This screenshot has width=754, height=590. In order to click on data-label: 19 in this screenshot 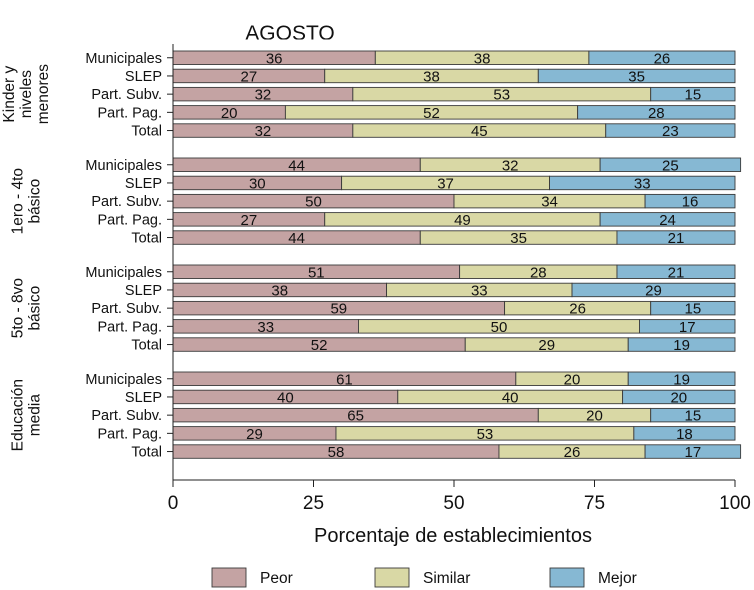, I will do `click(681, 345)`.